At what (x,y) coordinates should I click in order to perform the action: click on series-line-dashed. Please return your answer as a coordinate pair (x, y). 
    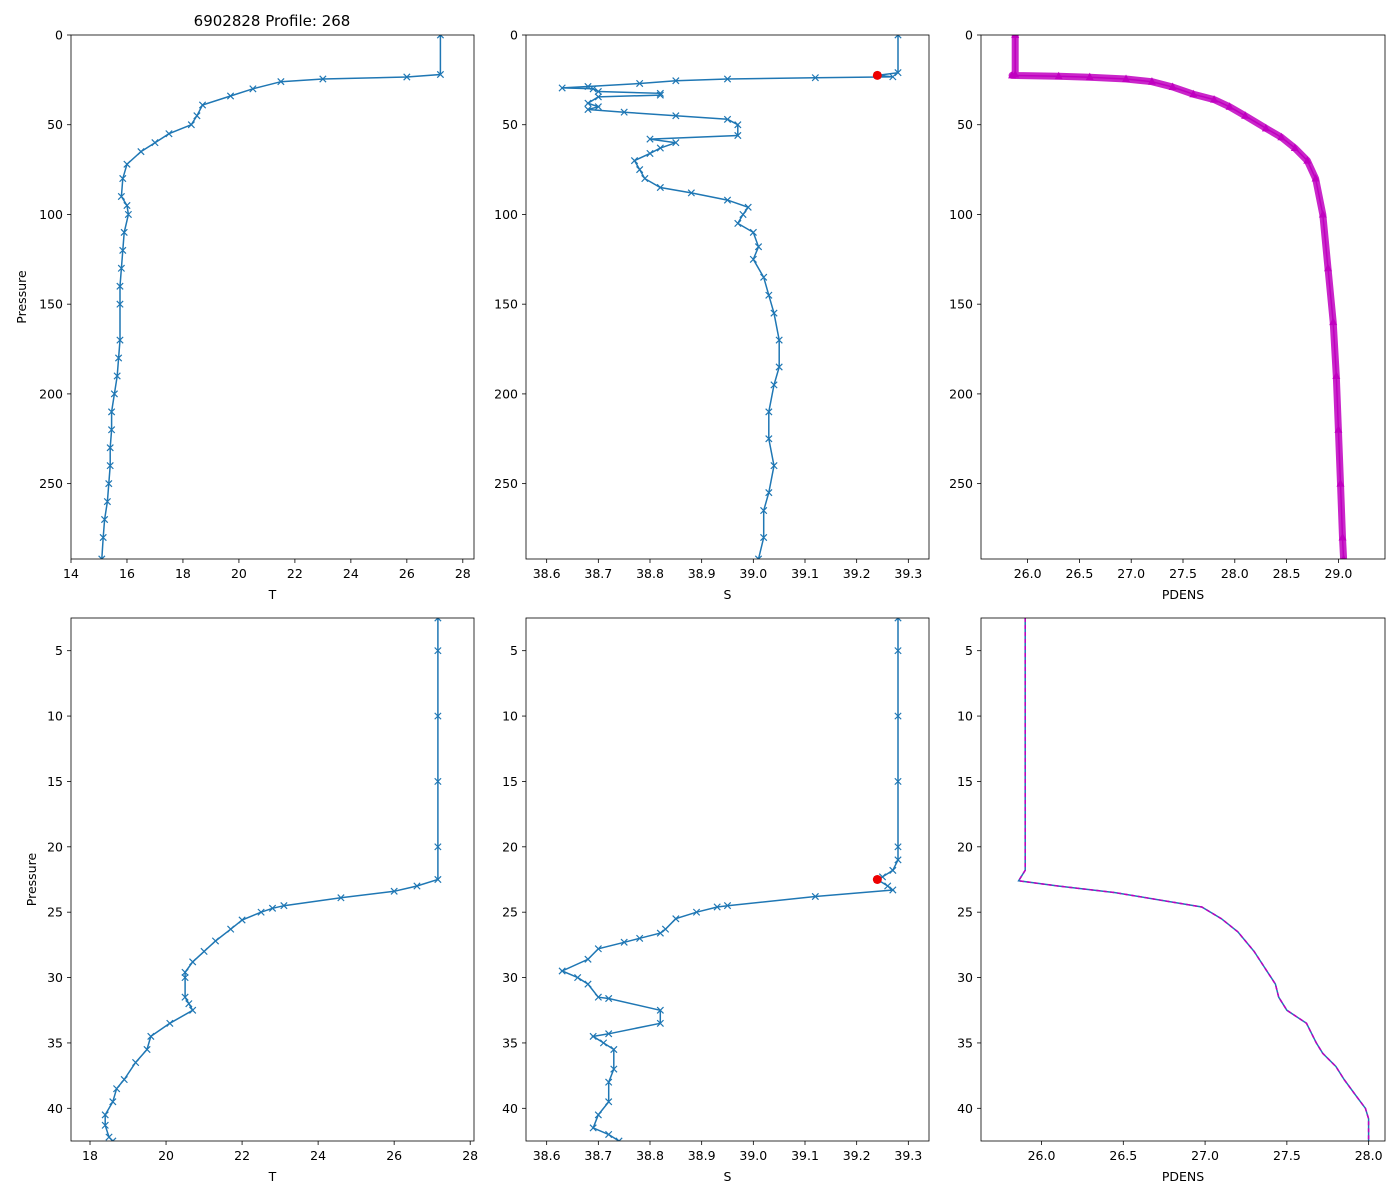
    Looking at the image, I should click on (1193, 879).